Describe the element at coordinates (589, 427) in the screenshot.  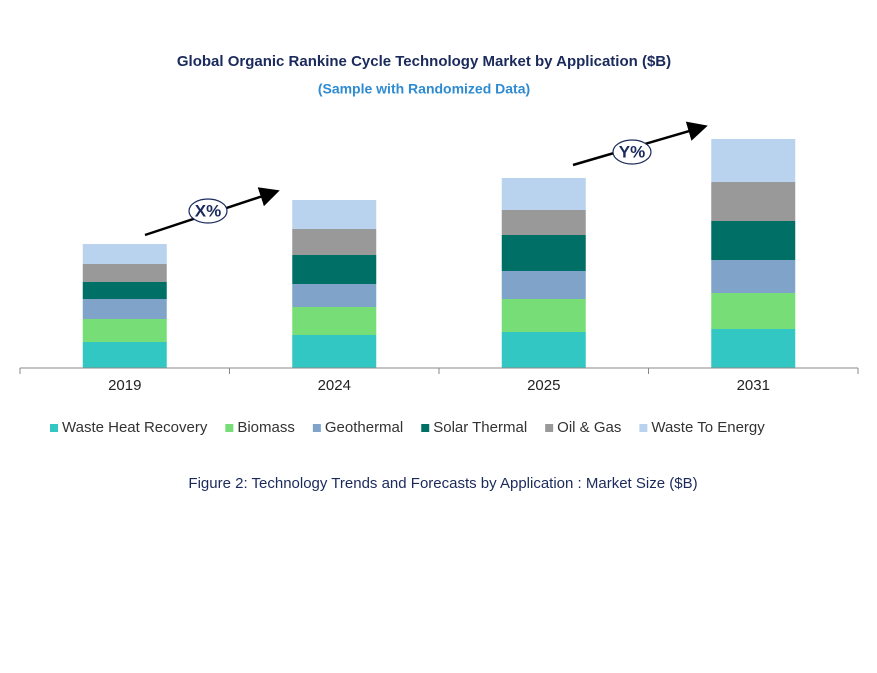
I see `legend-label: Oil & Gas` at that location.